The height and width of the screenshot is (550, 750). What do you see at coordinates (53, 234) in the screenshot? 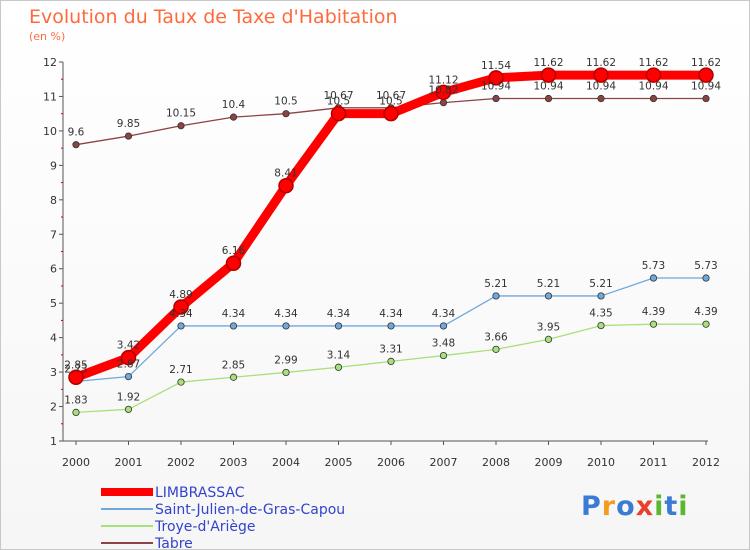
I see `y-tick-label: 7` at bounding box center [53, 234].